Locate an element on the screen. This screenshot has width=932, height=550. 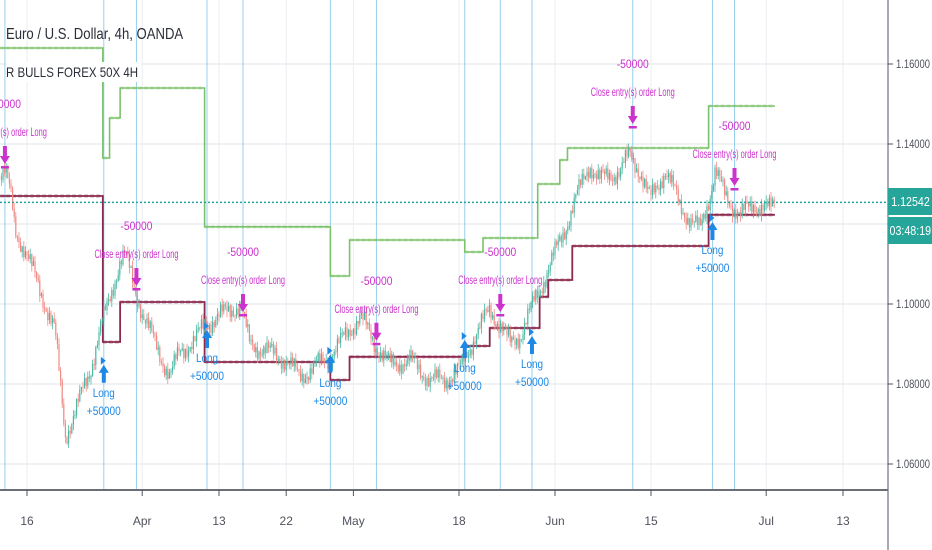
price-axis: 1.16000 1.14000 1.10000 1.08000 1.06000 is located at coordinates (909, 264).